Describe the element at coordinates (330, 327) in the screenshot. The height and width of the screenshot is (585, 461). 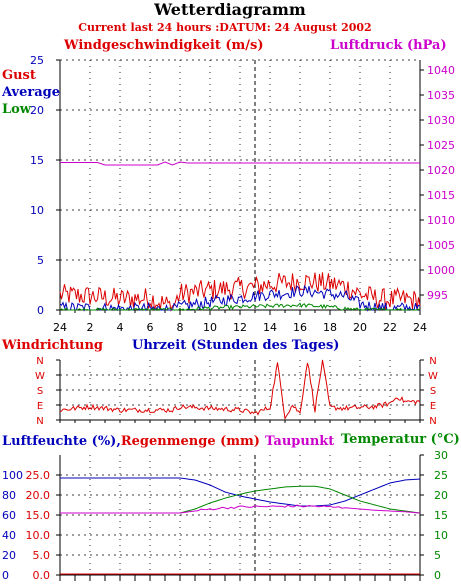
I see `hour-tick-label: 18` at that location.